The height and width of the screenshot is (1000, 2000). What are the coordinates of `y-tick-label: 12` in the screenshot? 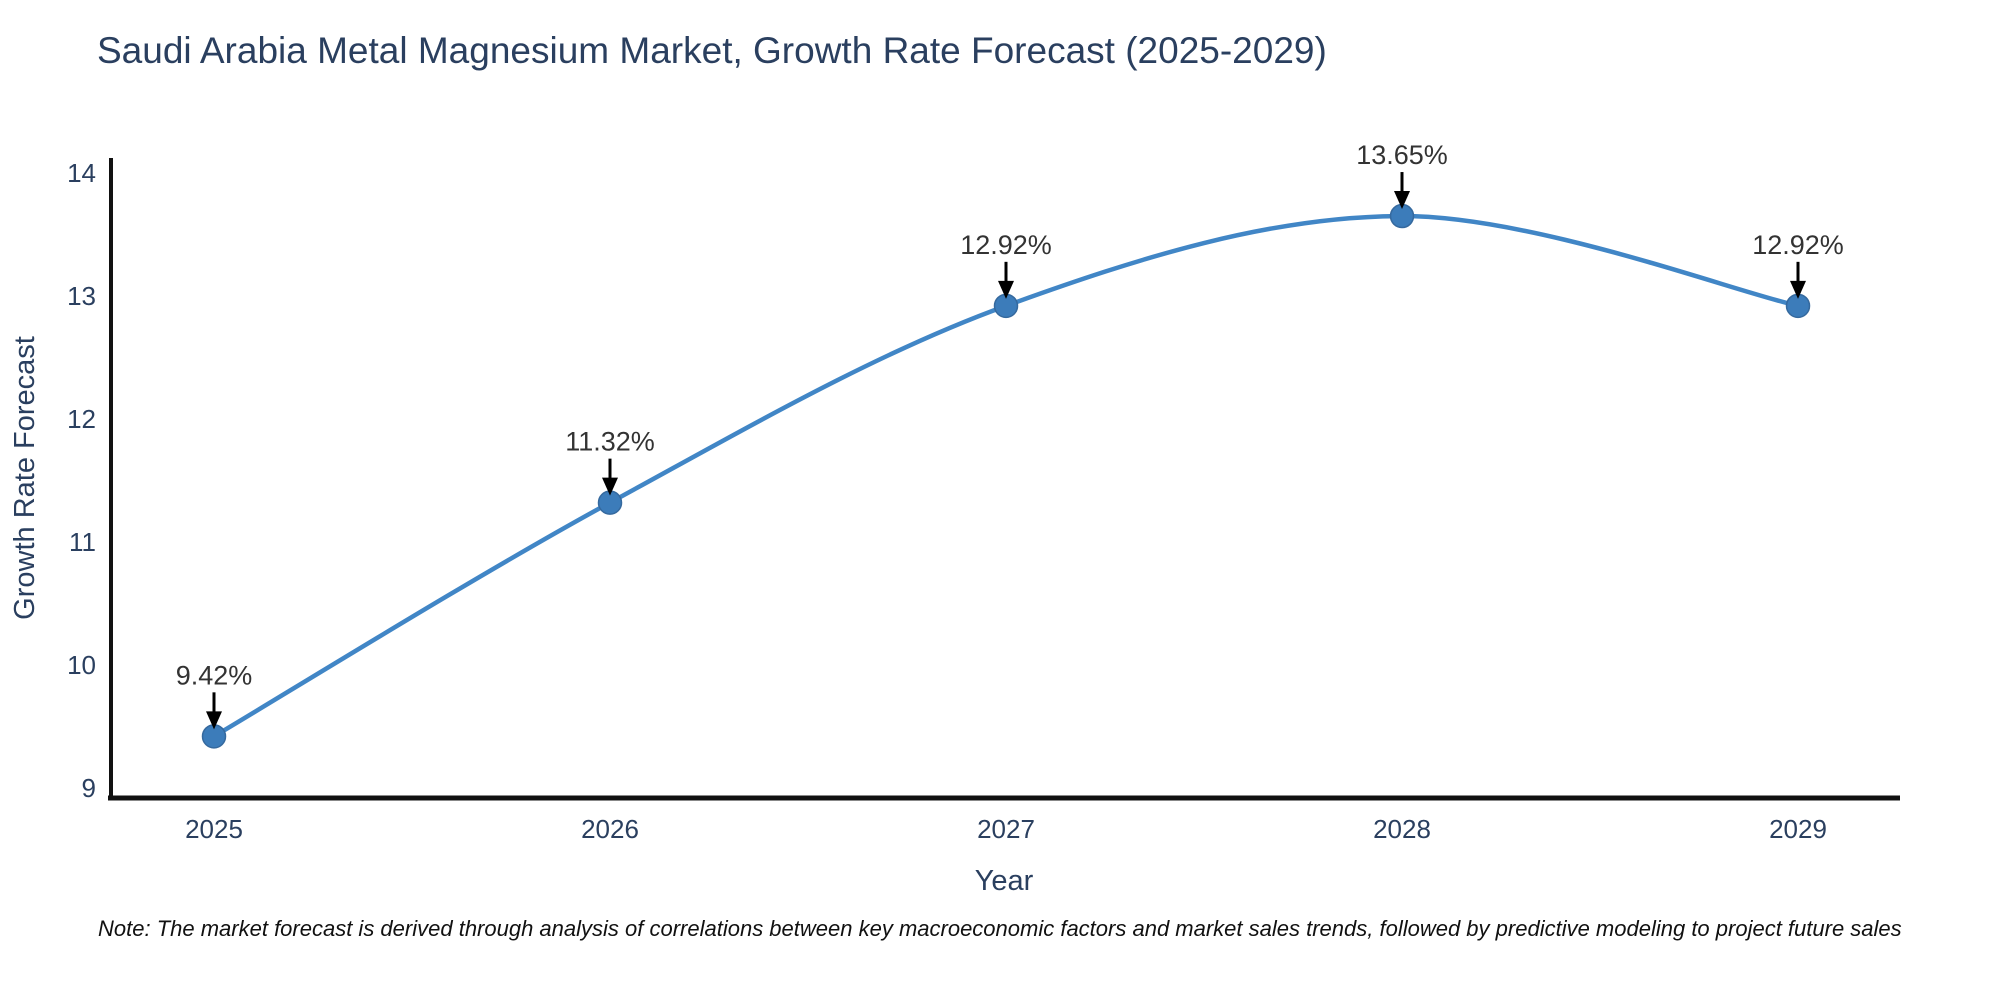 It's located at (81, 419).